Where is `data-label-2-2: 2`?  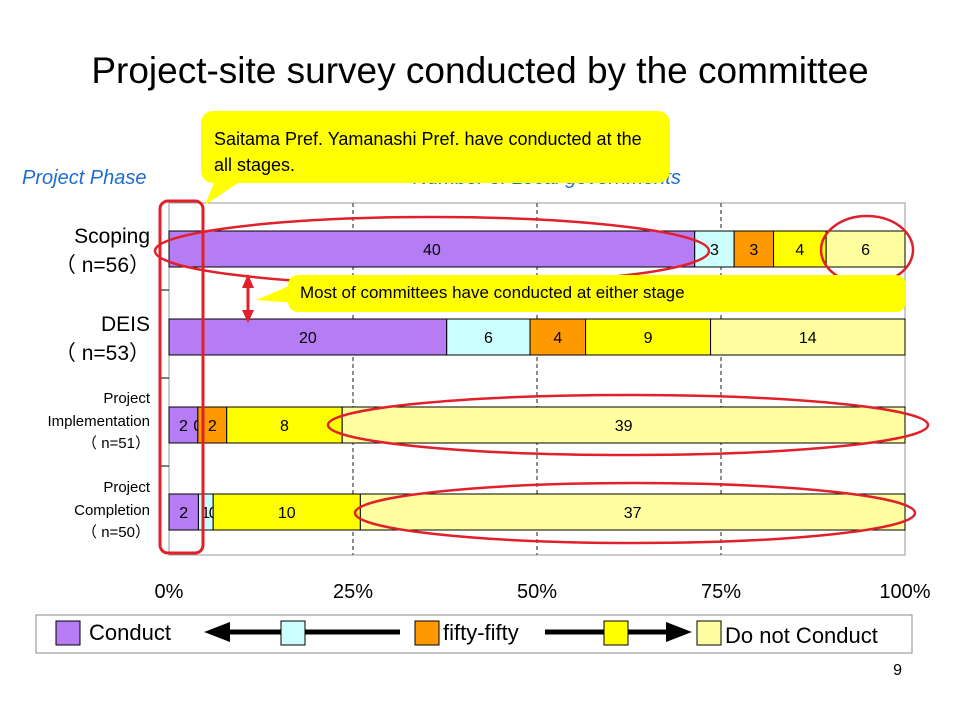 data-label-2-2: 2 is located at coordinates (212, 426).